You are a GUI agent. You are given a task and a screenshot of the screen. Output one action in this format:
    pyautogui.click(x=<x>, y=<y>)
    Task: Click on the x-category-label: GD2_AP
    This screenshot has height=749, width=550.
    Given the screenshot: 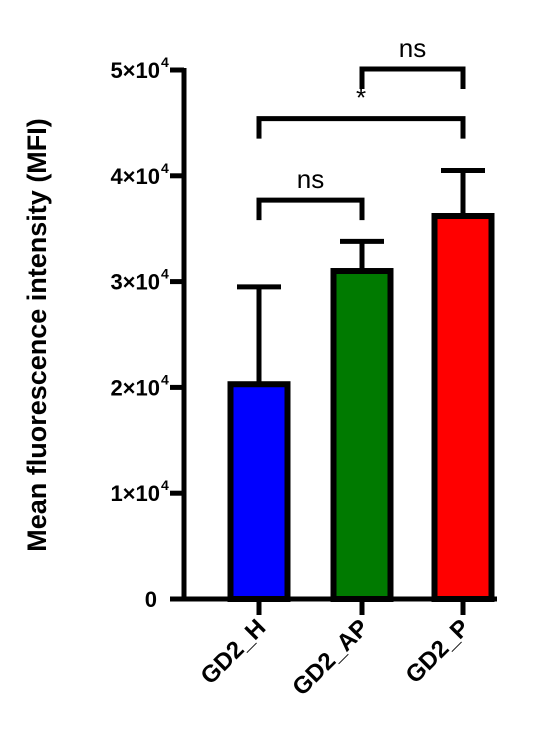 What is the action you would take?
    pyautogui.click(x=330, y=657)
    